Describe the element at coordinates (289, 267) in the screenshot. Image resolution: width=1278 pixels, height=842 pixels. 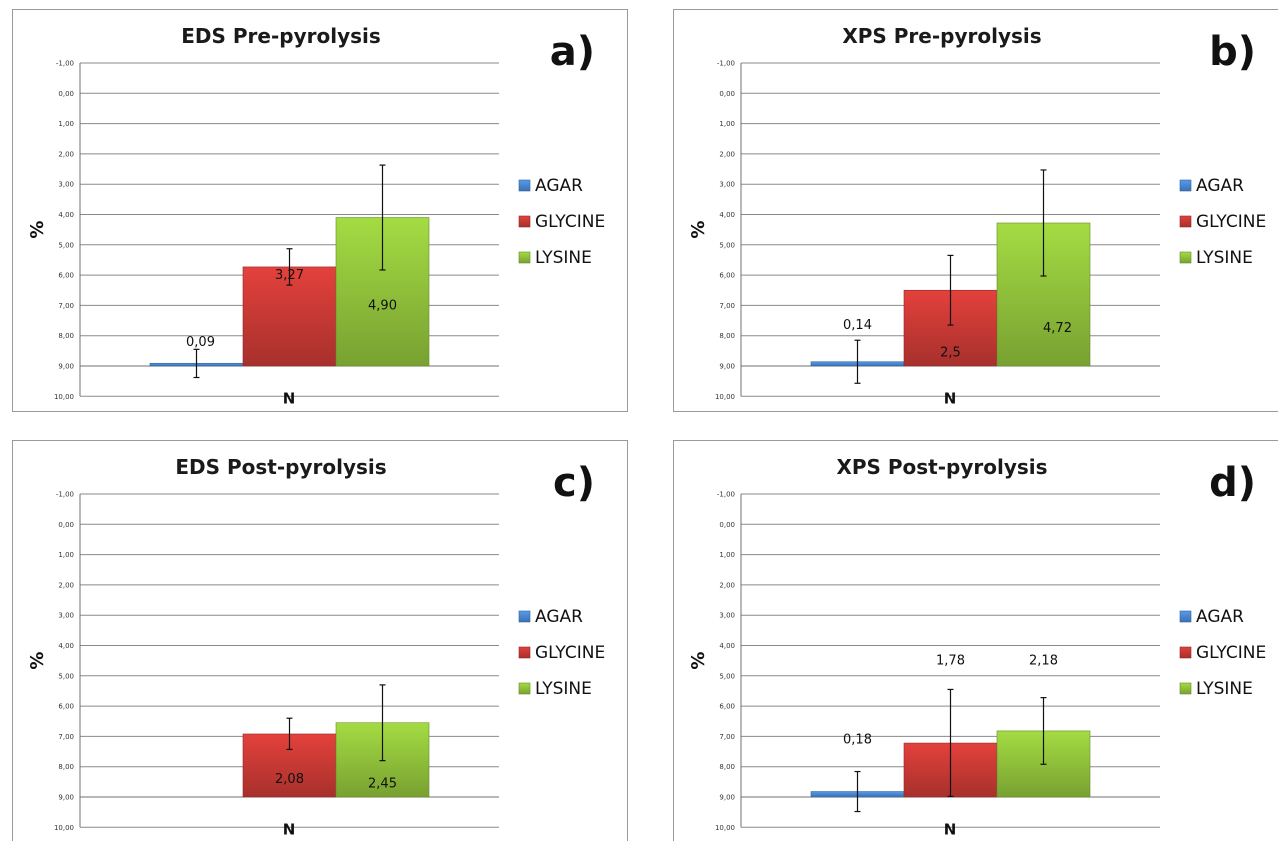
I see `error-bar-a-glycine` at that location.